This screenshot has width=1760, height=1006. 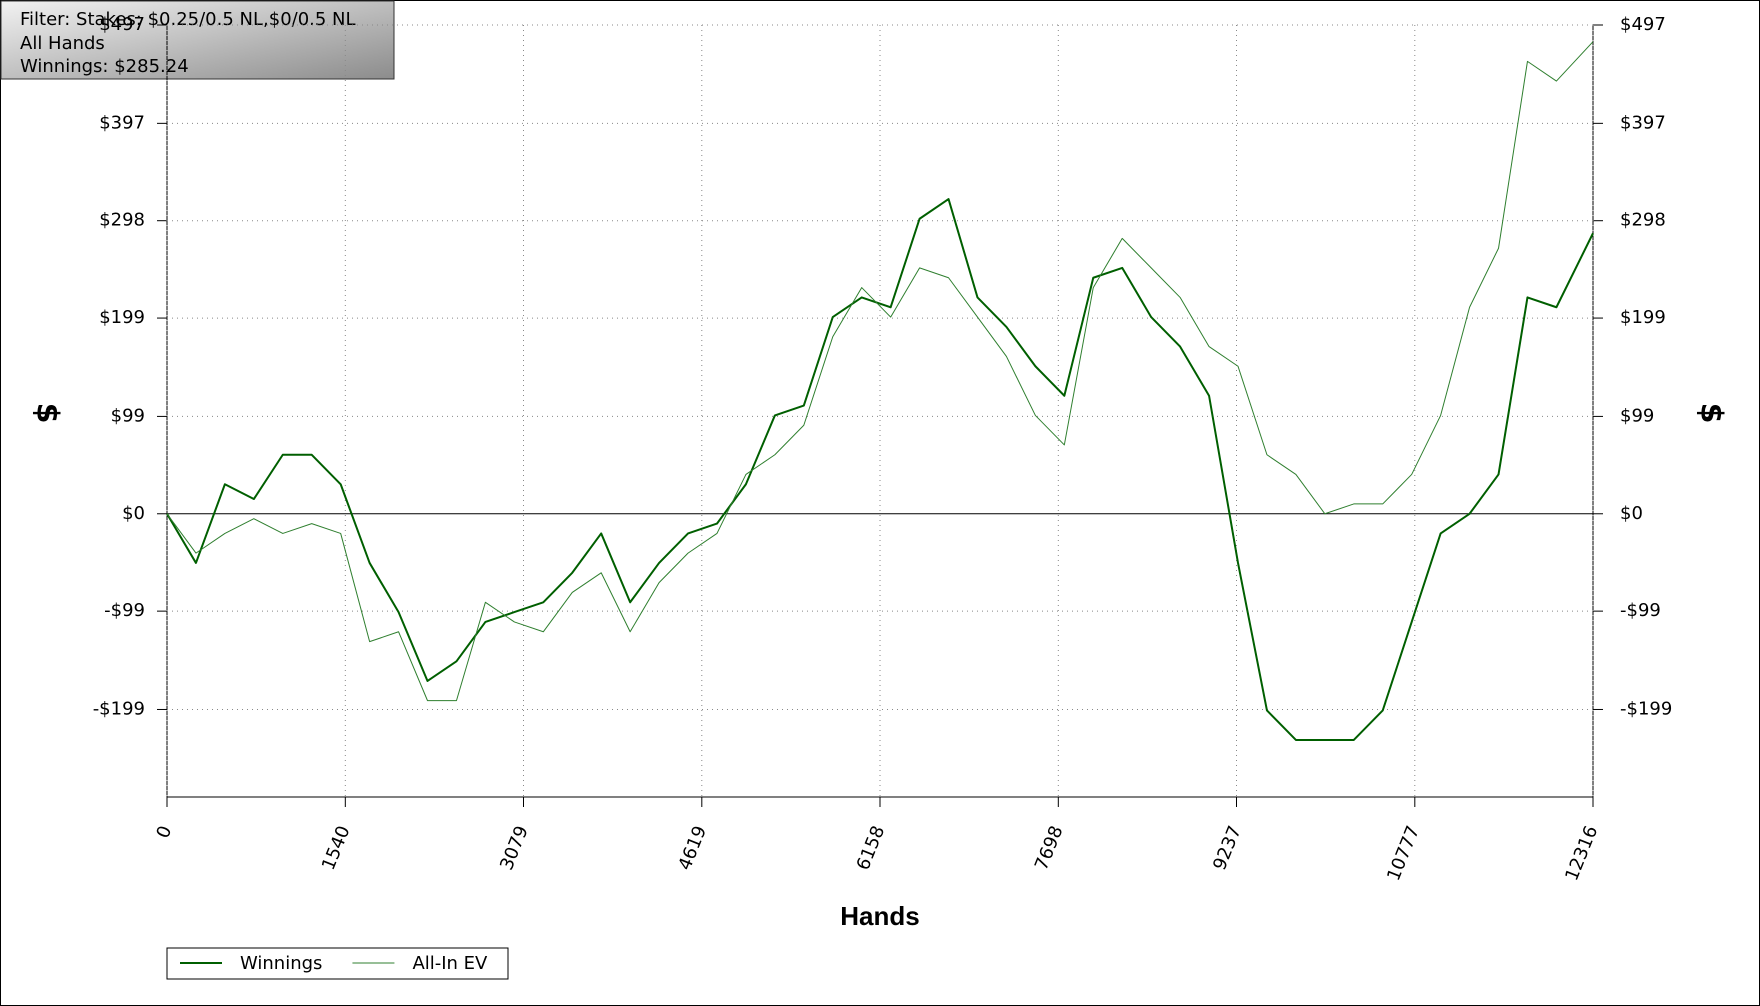 I want to click on x-axis-label: Hands, so click(x=879, y=916).